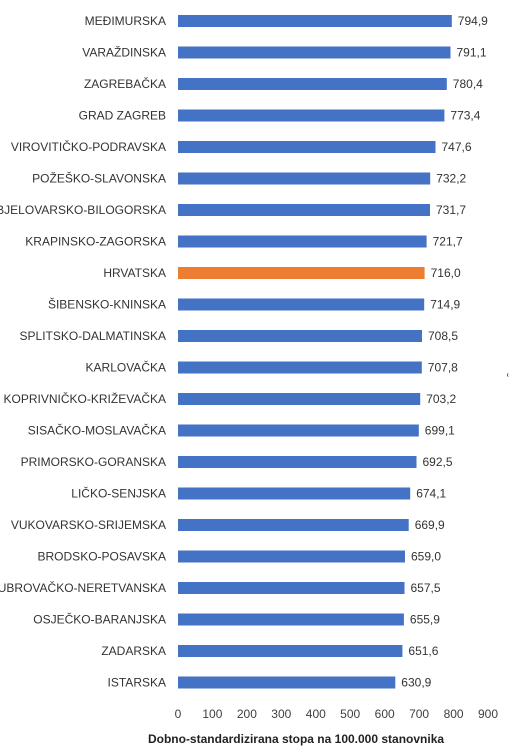 Image resolution: width=511 pixels, height=754 pixels. What do you see at coordinates (448, 242) in the screenshot?
I see `value-label: 721,7` at bounding box center [448, 242].